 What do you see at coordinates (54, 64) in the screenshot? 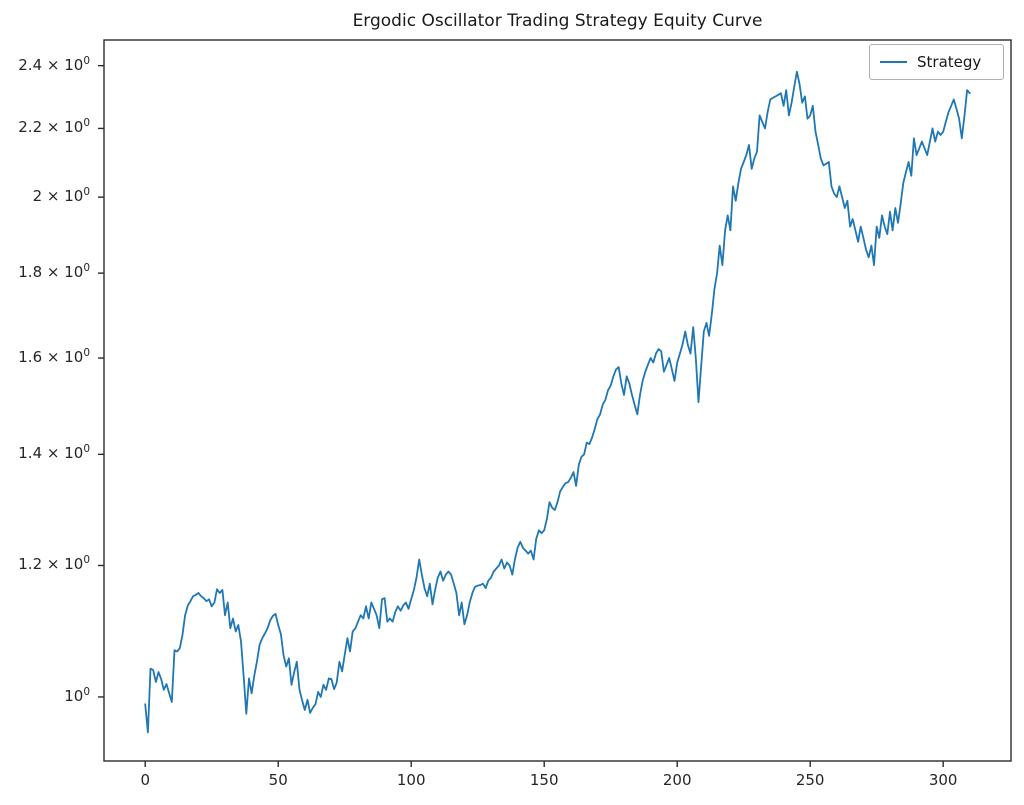
I see `y-tick-label: 2.4 × 100` at bounding box center [54, 64].